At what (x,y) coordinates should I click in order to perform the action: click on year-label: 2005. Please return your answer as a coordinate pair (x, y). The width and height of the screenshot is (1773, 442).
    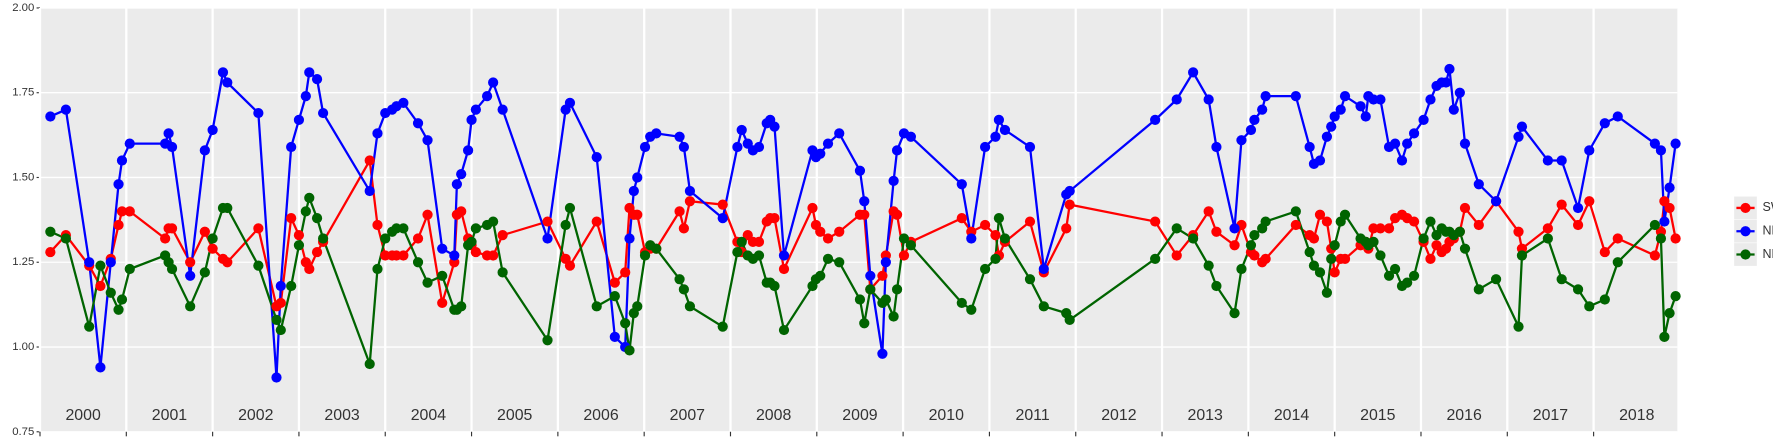
    Looking at the image, I should click on (515, 415).